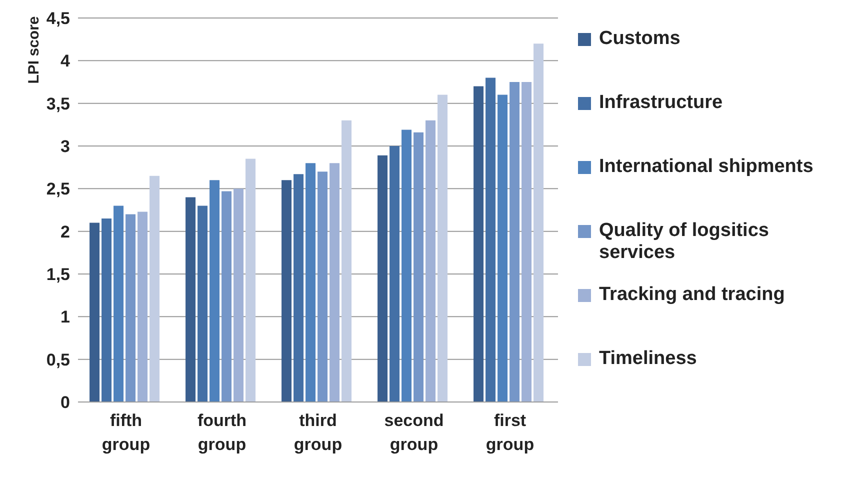  I want to click on legend-label: Customs, so click(639, 39).